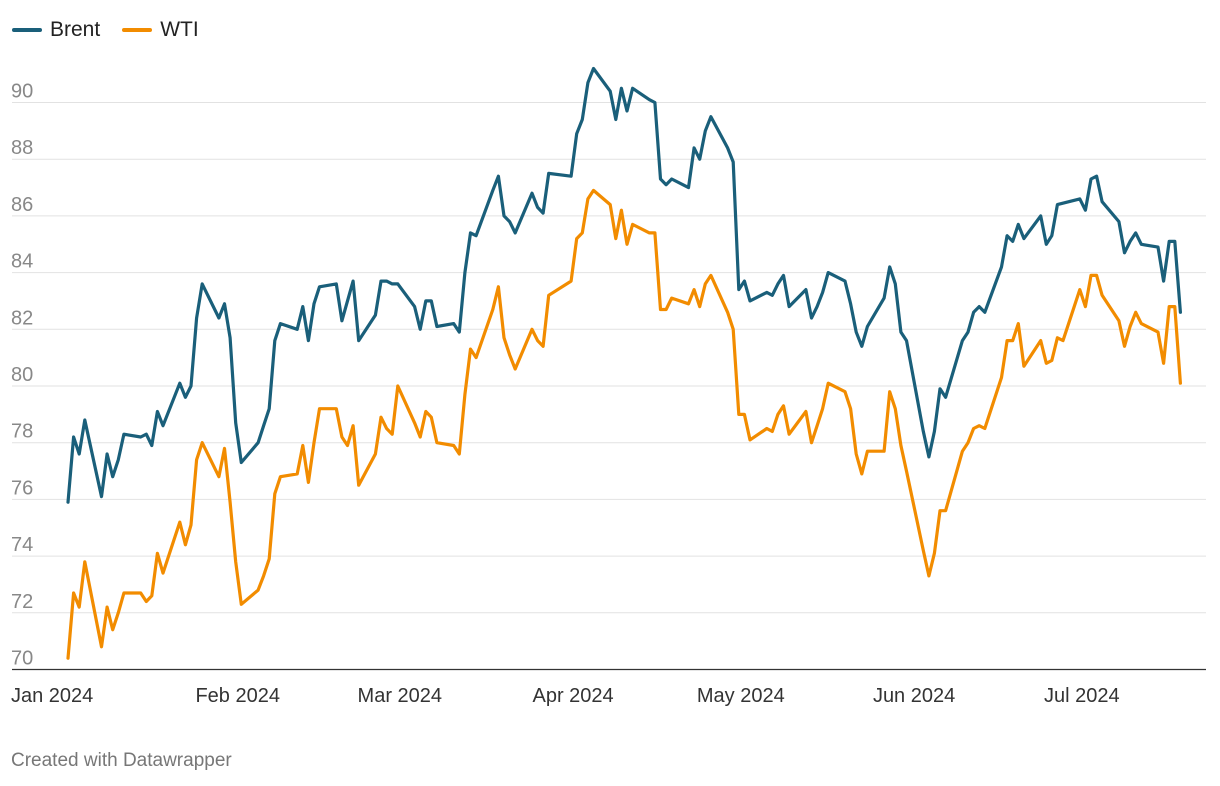 This screenshot has width=1220, height=786. Describe the element at coordinates (741, 696) in the screenshot. I see `x-tick-label: May 2024` at that location.